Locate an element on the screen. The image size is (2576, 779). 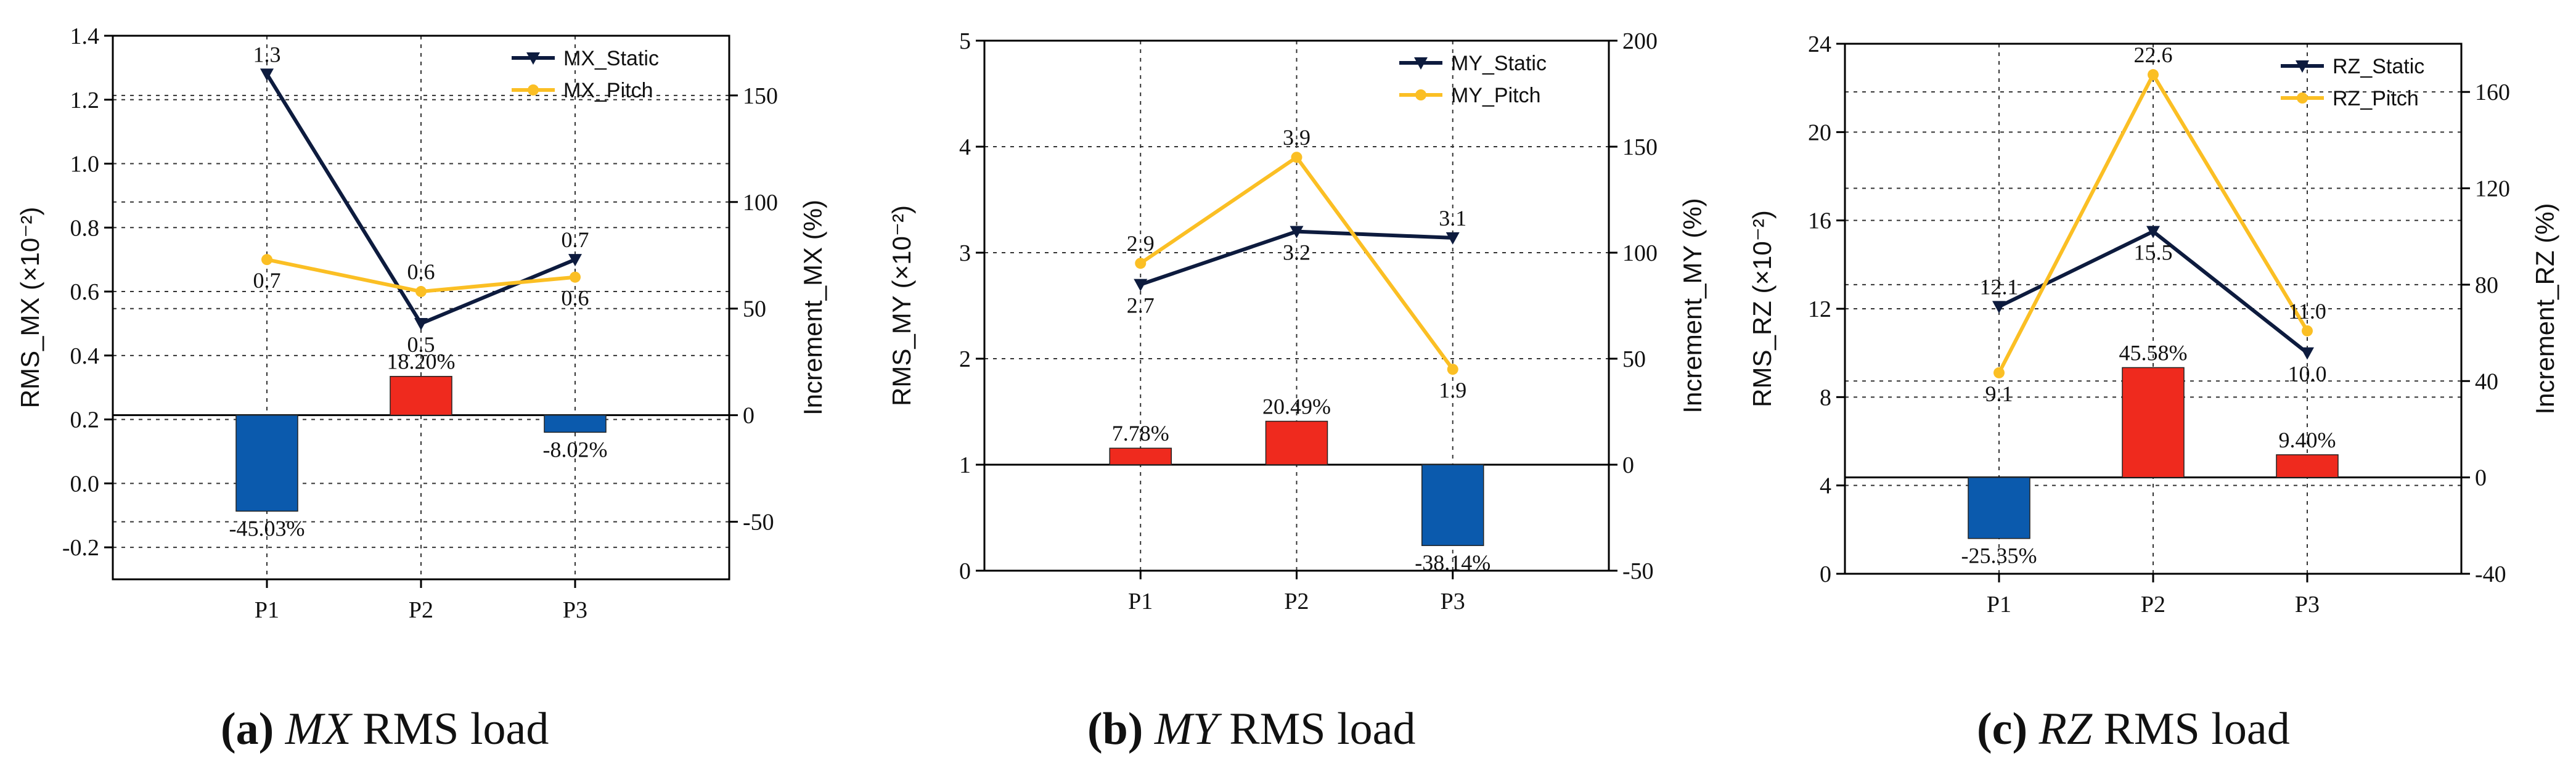
panel-caption: (c) RZ RMS load is located at coordinates (2133, 729).